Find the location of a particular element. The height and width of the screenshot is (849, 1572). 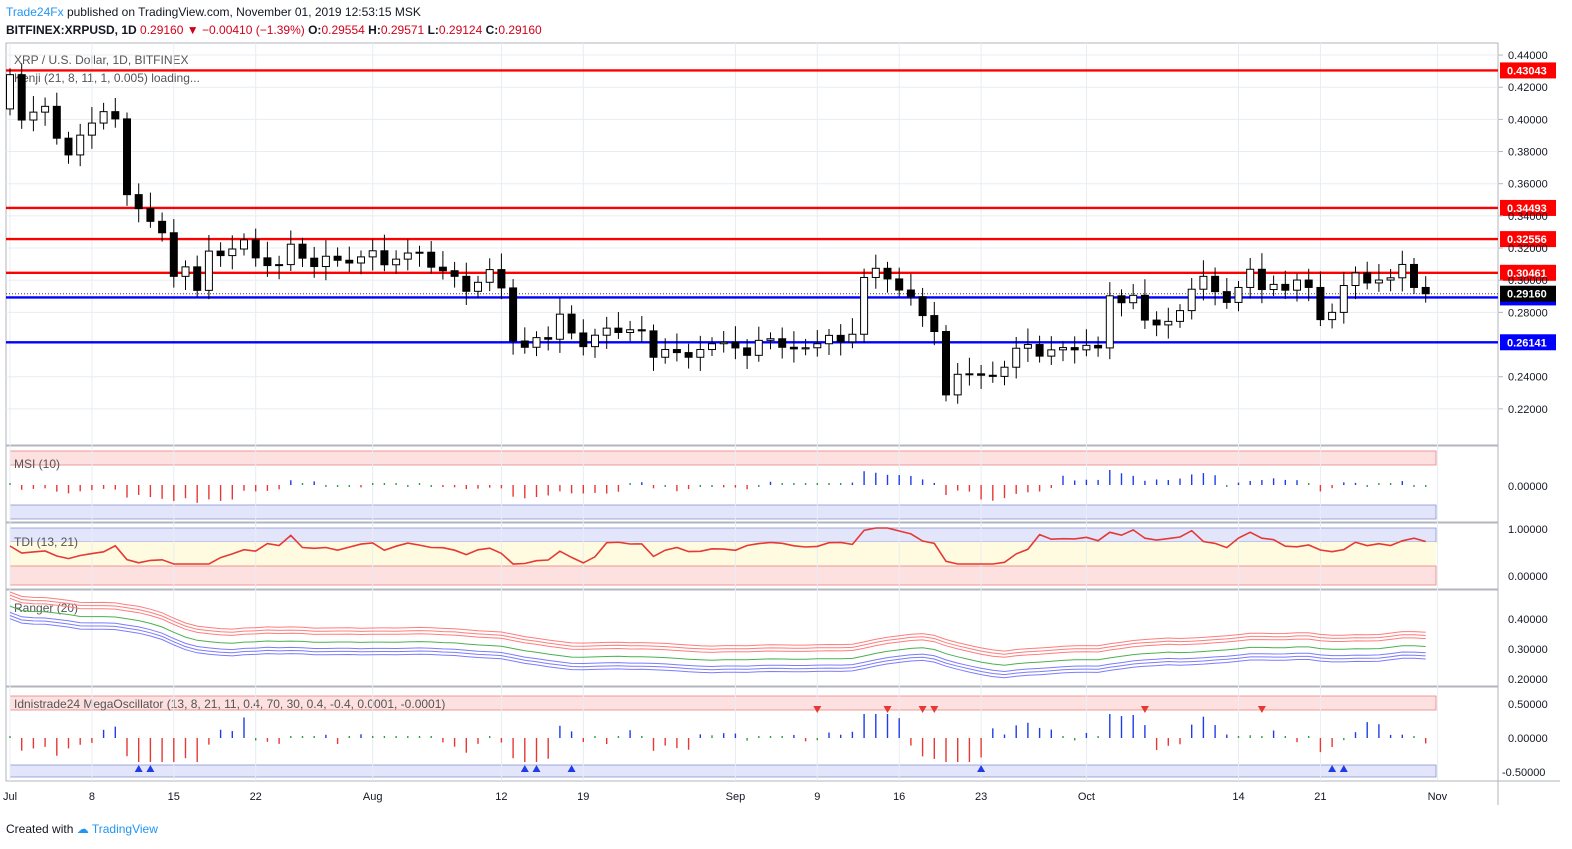

osc-lower-band is located at coordinates (723, 771).